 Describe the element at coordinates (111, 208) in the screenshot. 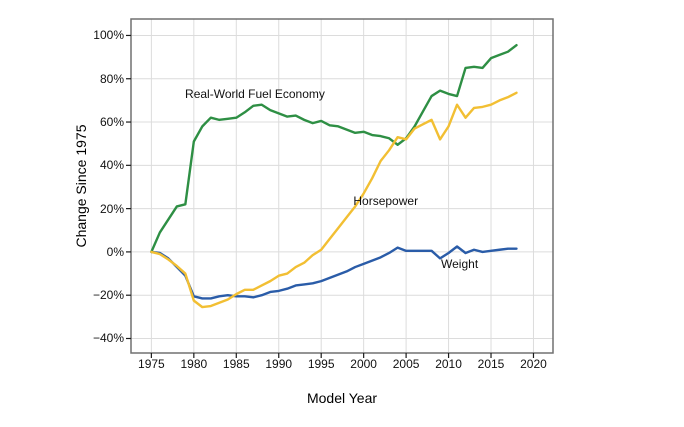

I see `y-tick-label: 20%` at that location.